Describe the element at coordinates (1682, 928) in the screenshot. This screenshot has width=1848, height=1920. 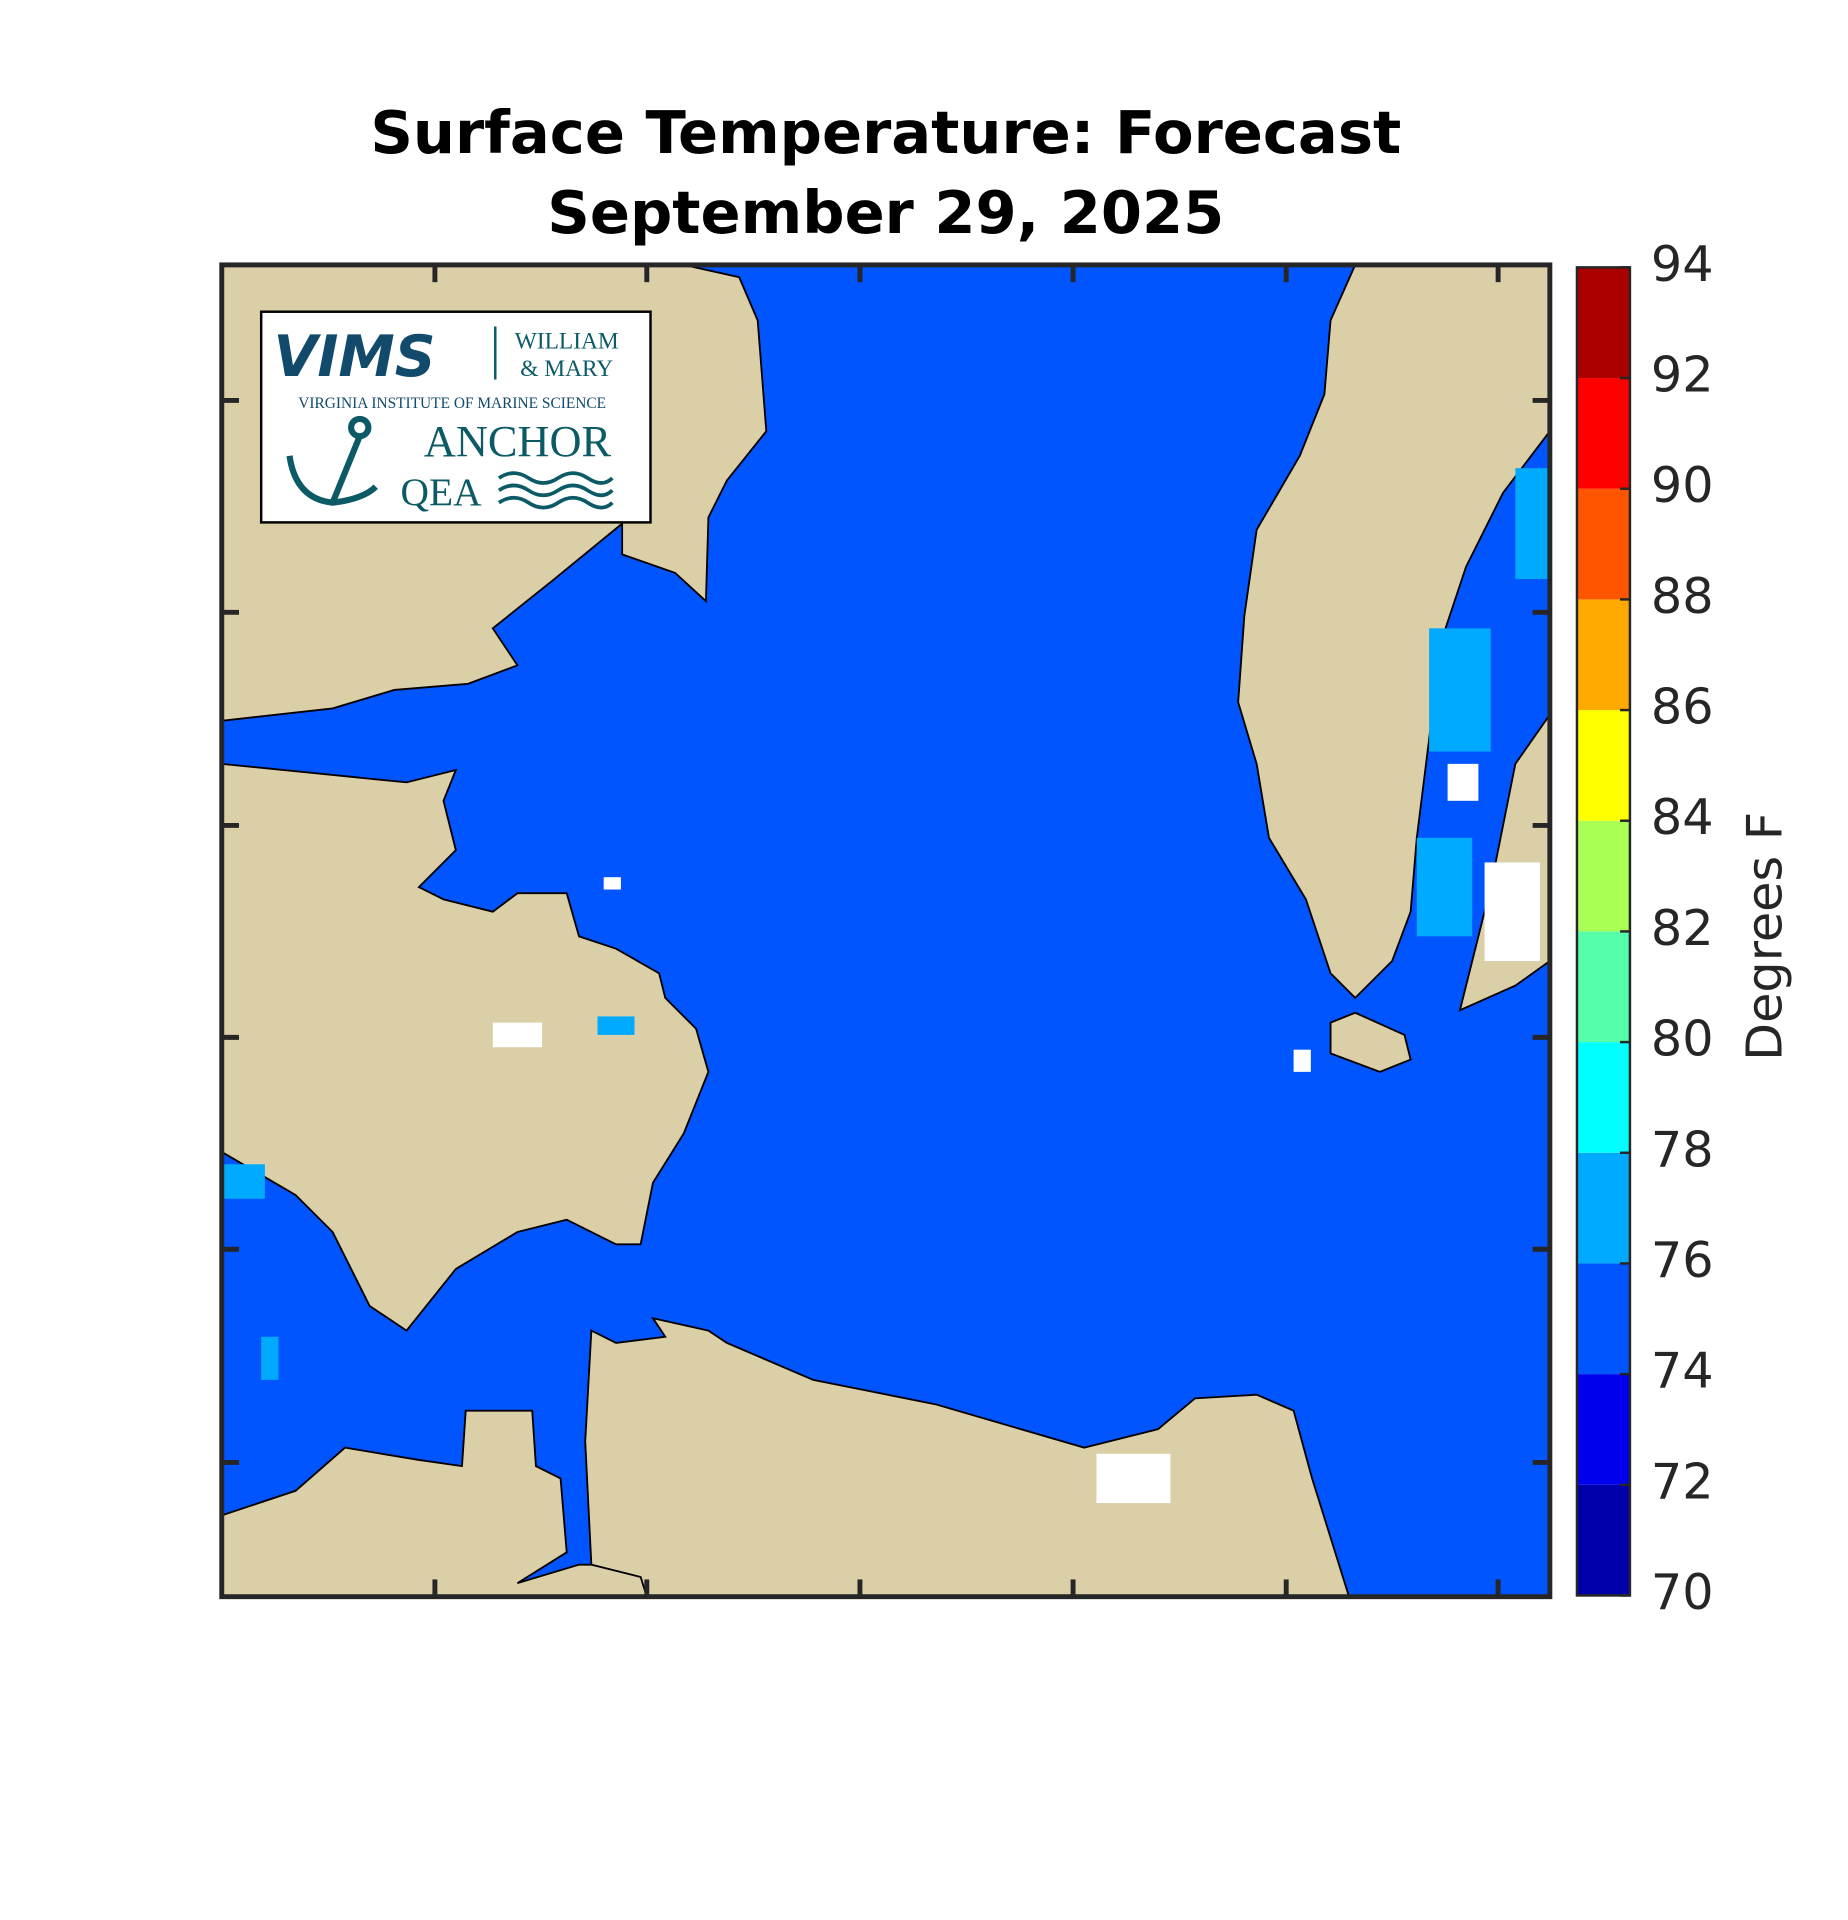
I see `tick-label: 82` at that location.